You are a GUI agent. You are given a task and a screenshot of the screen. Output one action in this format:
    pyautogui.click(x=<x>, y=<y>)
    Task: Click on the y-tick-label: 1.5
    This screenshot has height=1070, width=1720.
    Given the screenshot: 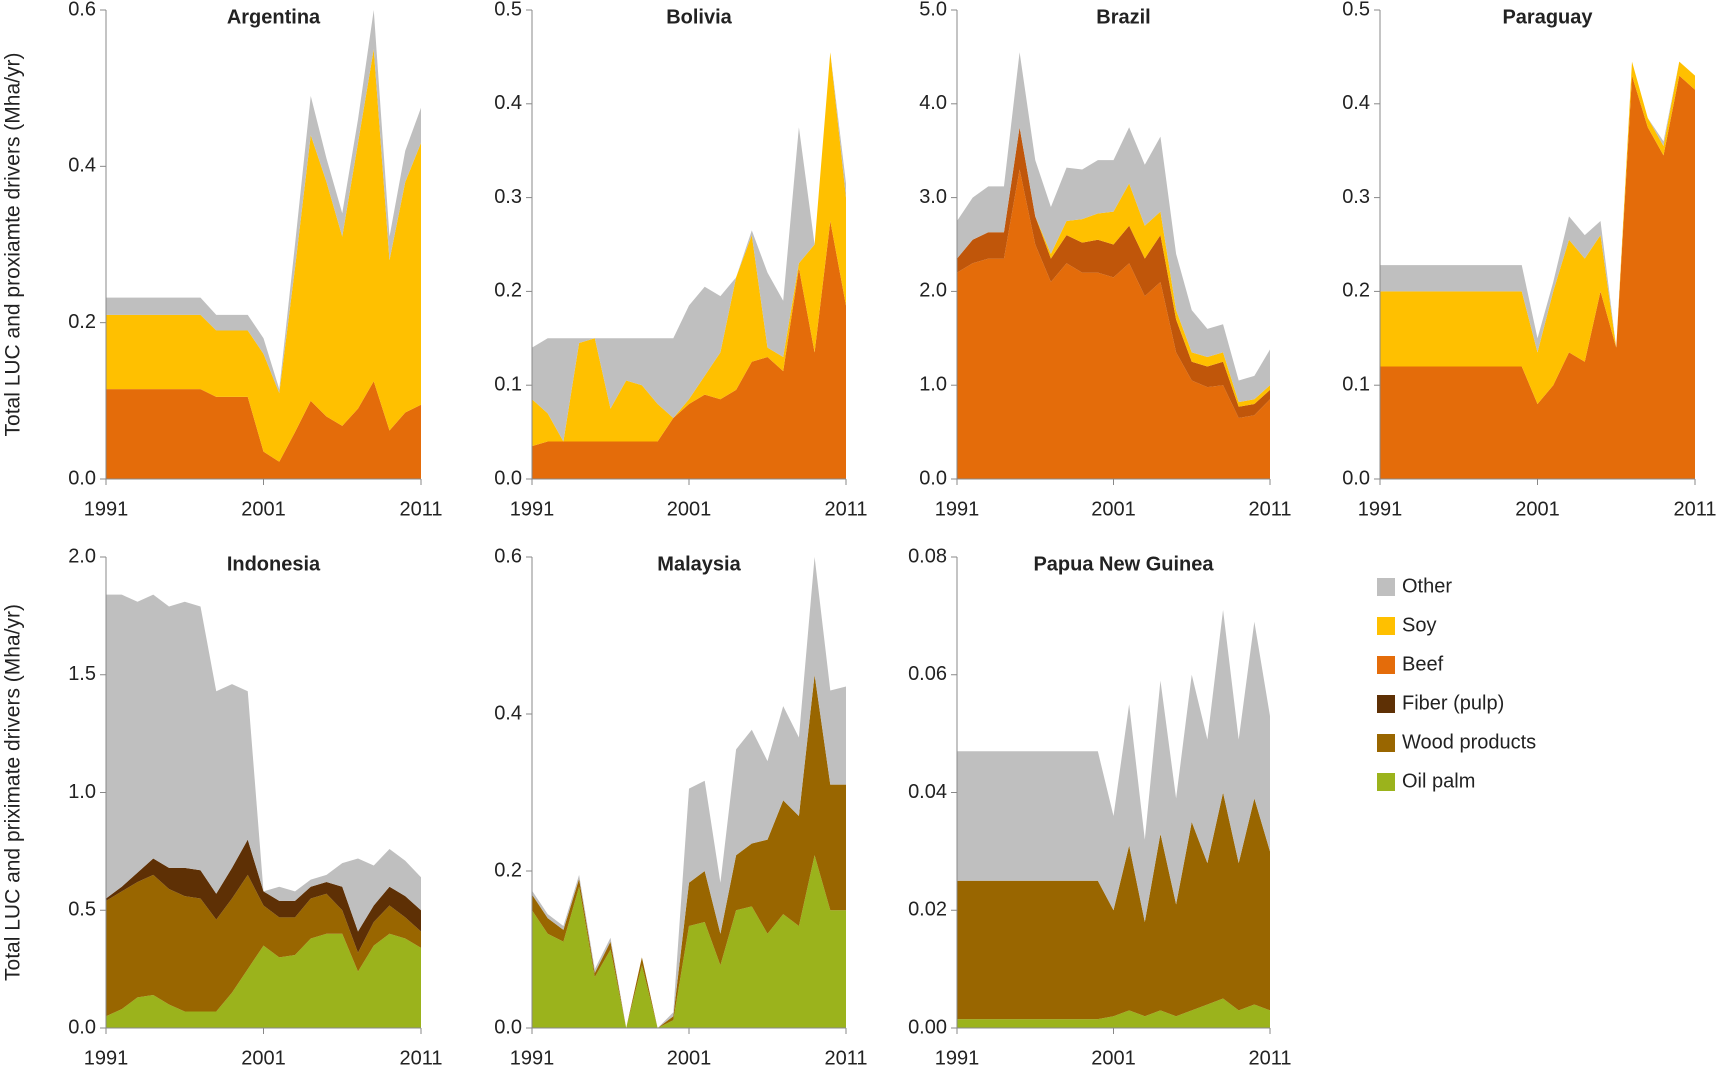 What is the action you would take?
    pyautogui.click(x=82, y=674)
    